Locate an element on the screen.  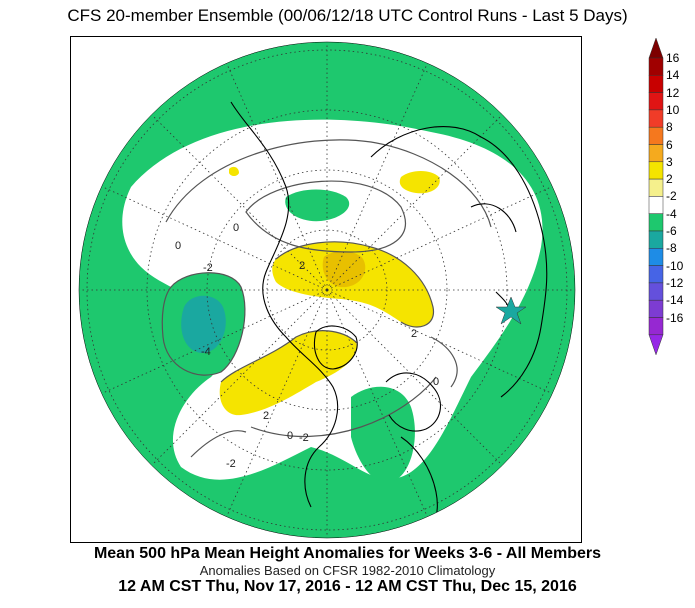
legend-label: -10 is located at coordinates (675, 265).